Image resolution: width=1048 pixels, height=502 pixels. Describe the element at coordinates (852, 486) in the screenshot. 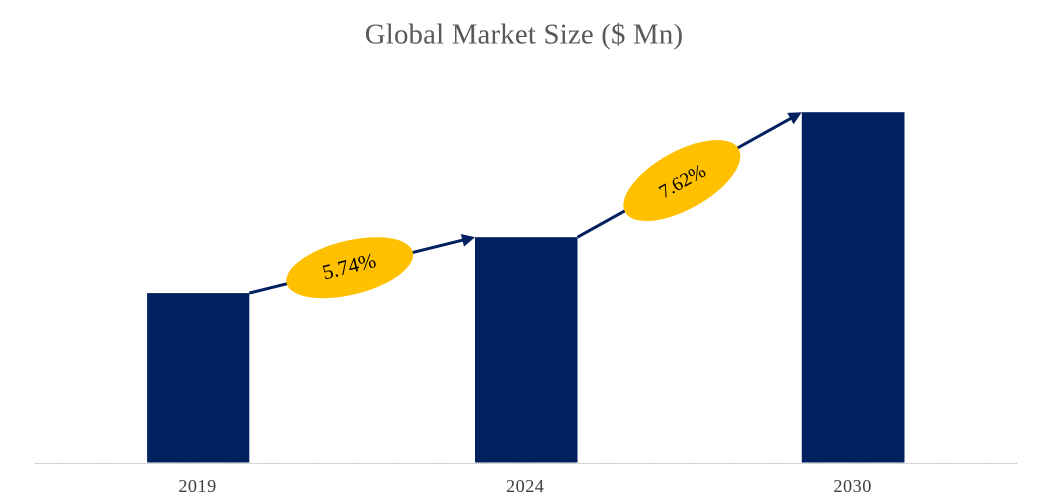

I see `svg-text: 2030` at that location.